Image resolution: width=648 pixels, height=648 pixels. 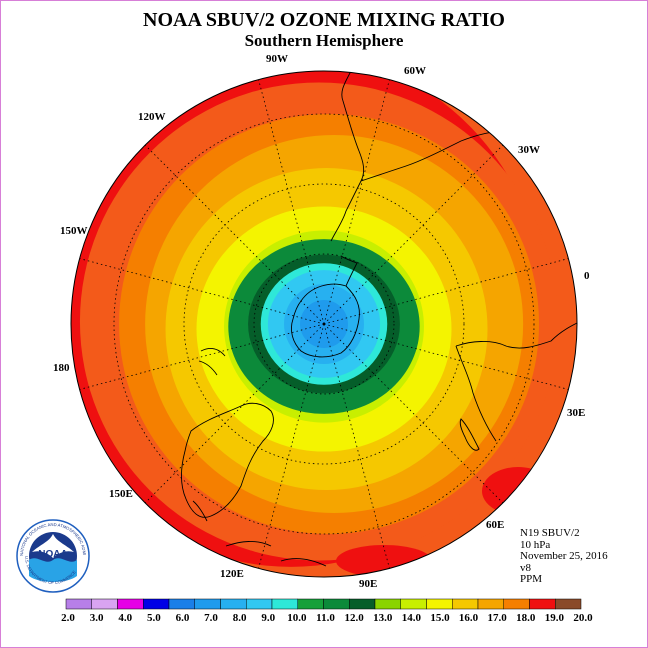 I want to click on satellite-label: N19 SBUV/2, so click(x=550, y=533).